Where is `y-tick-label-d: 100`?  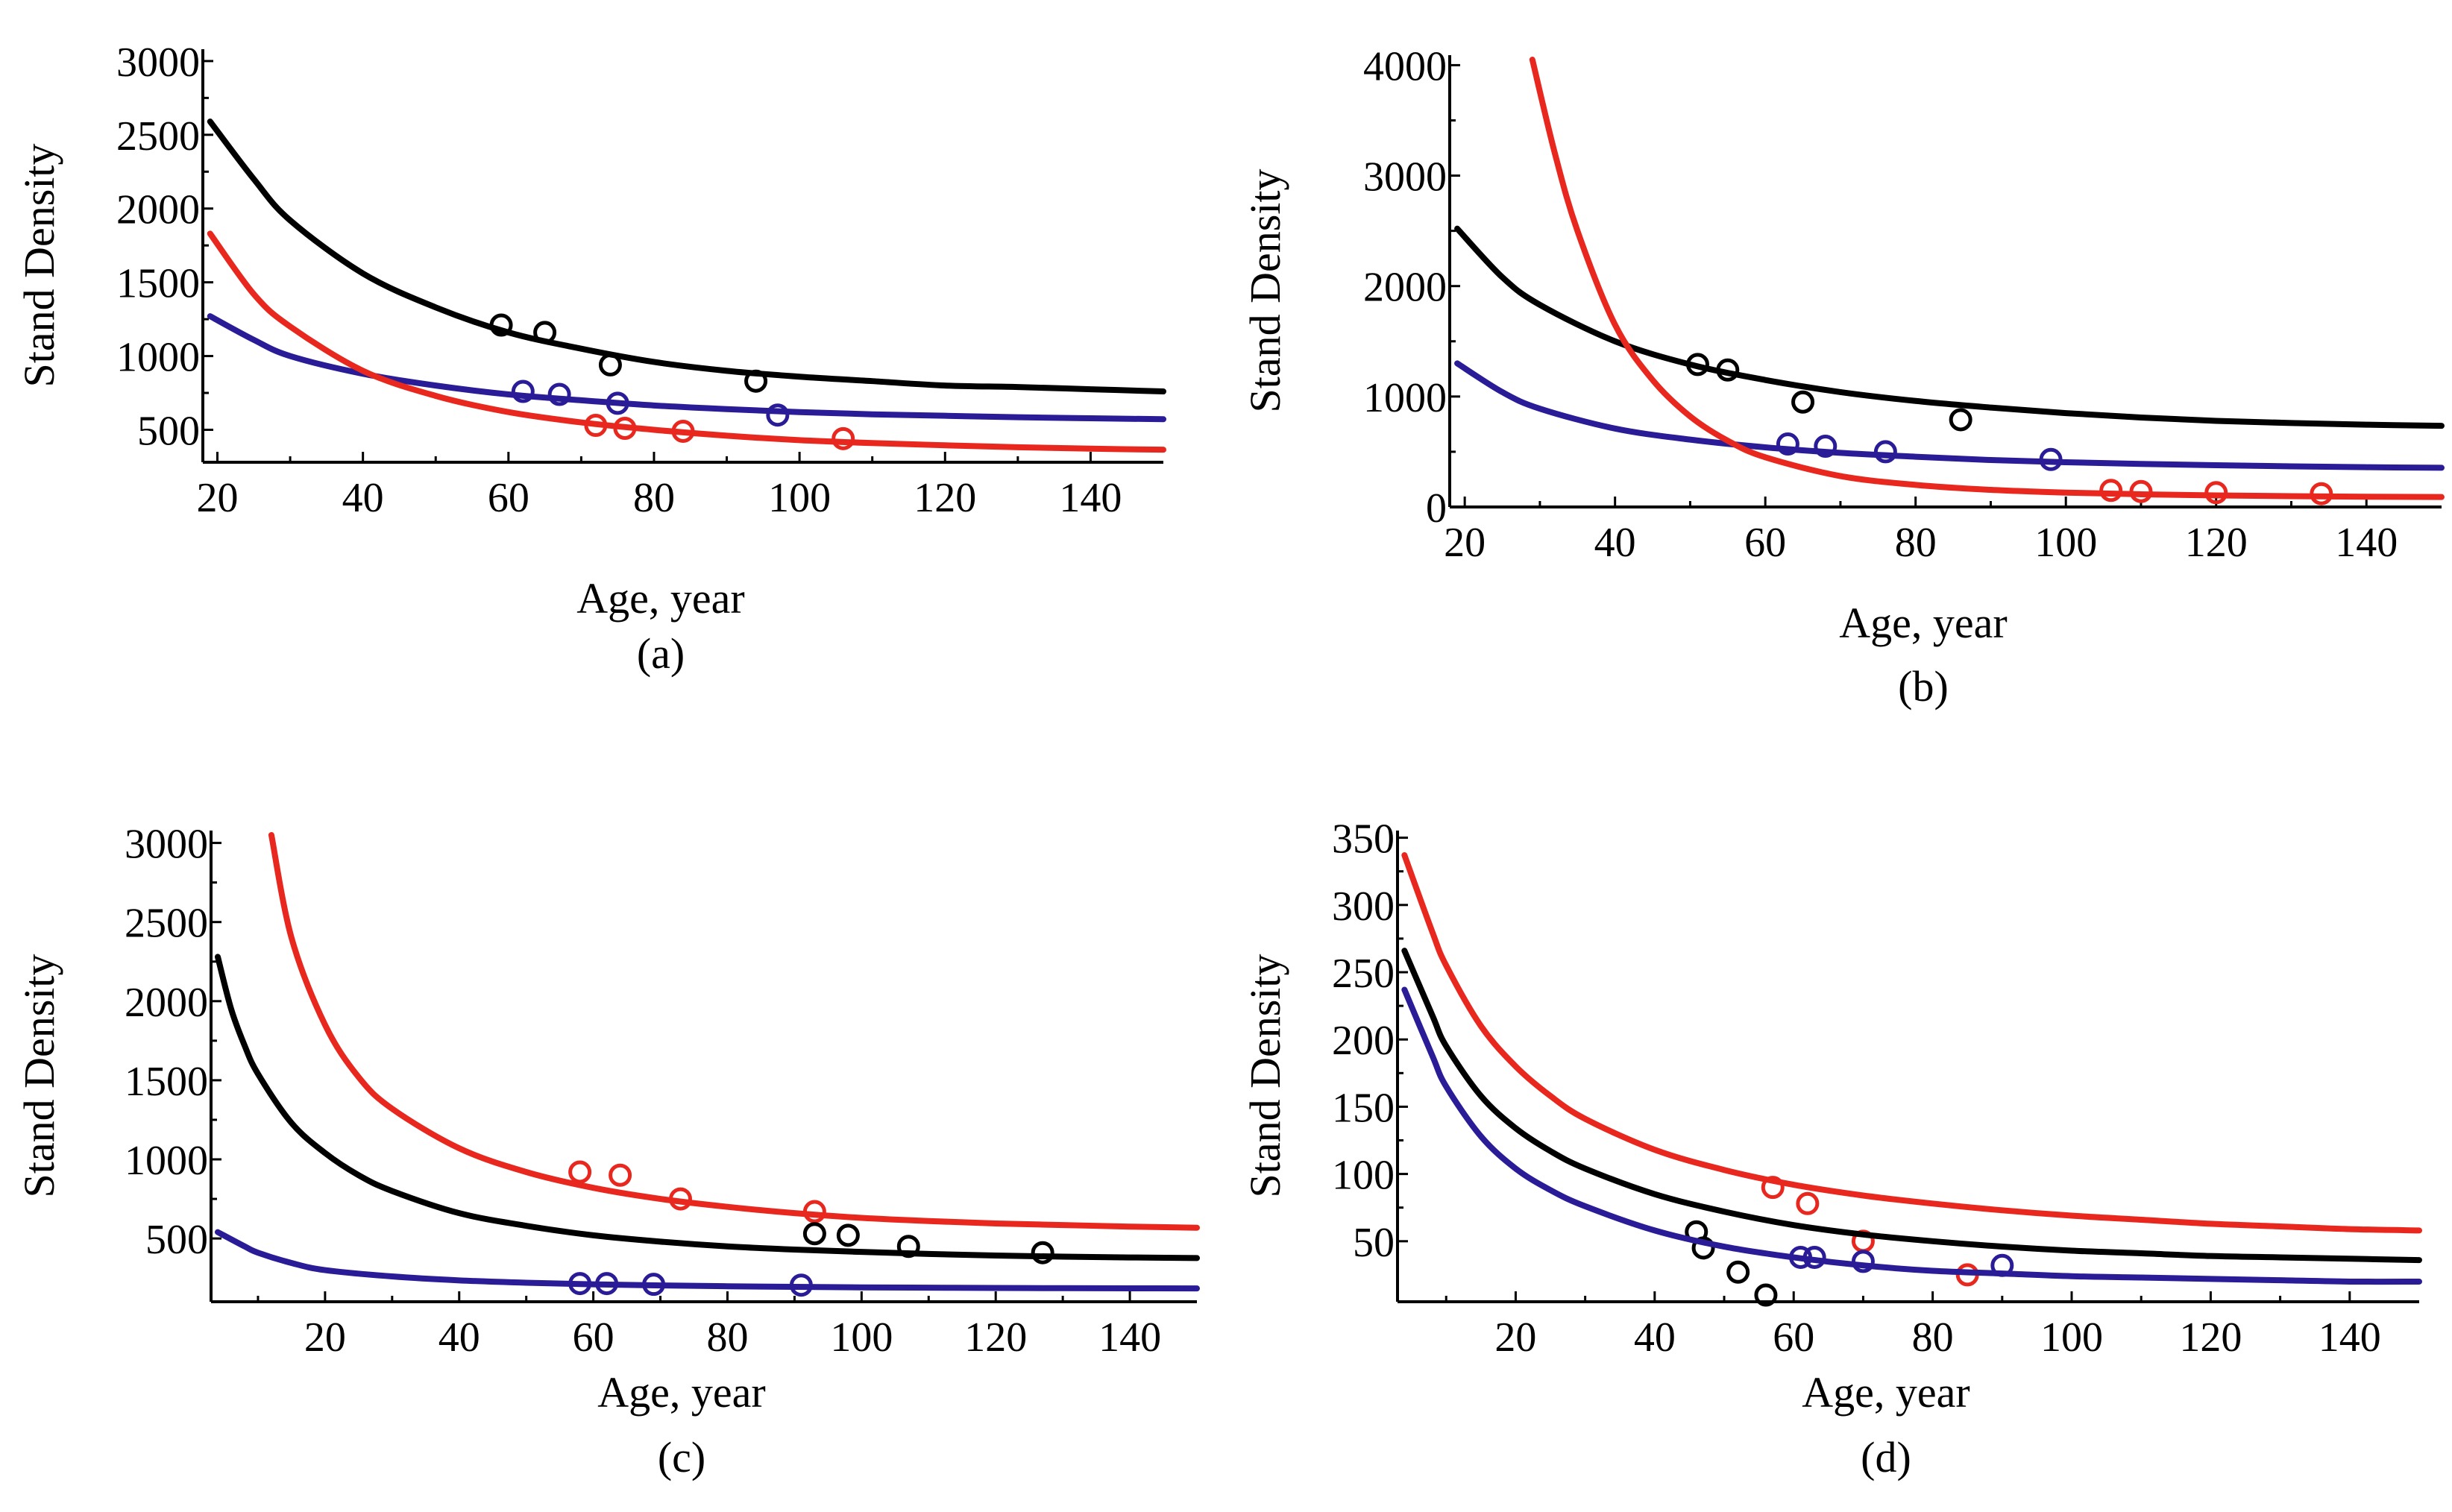 y-tick-label-d: 100 is located at coordinates (1363, 1176).